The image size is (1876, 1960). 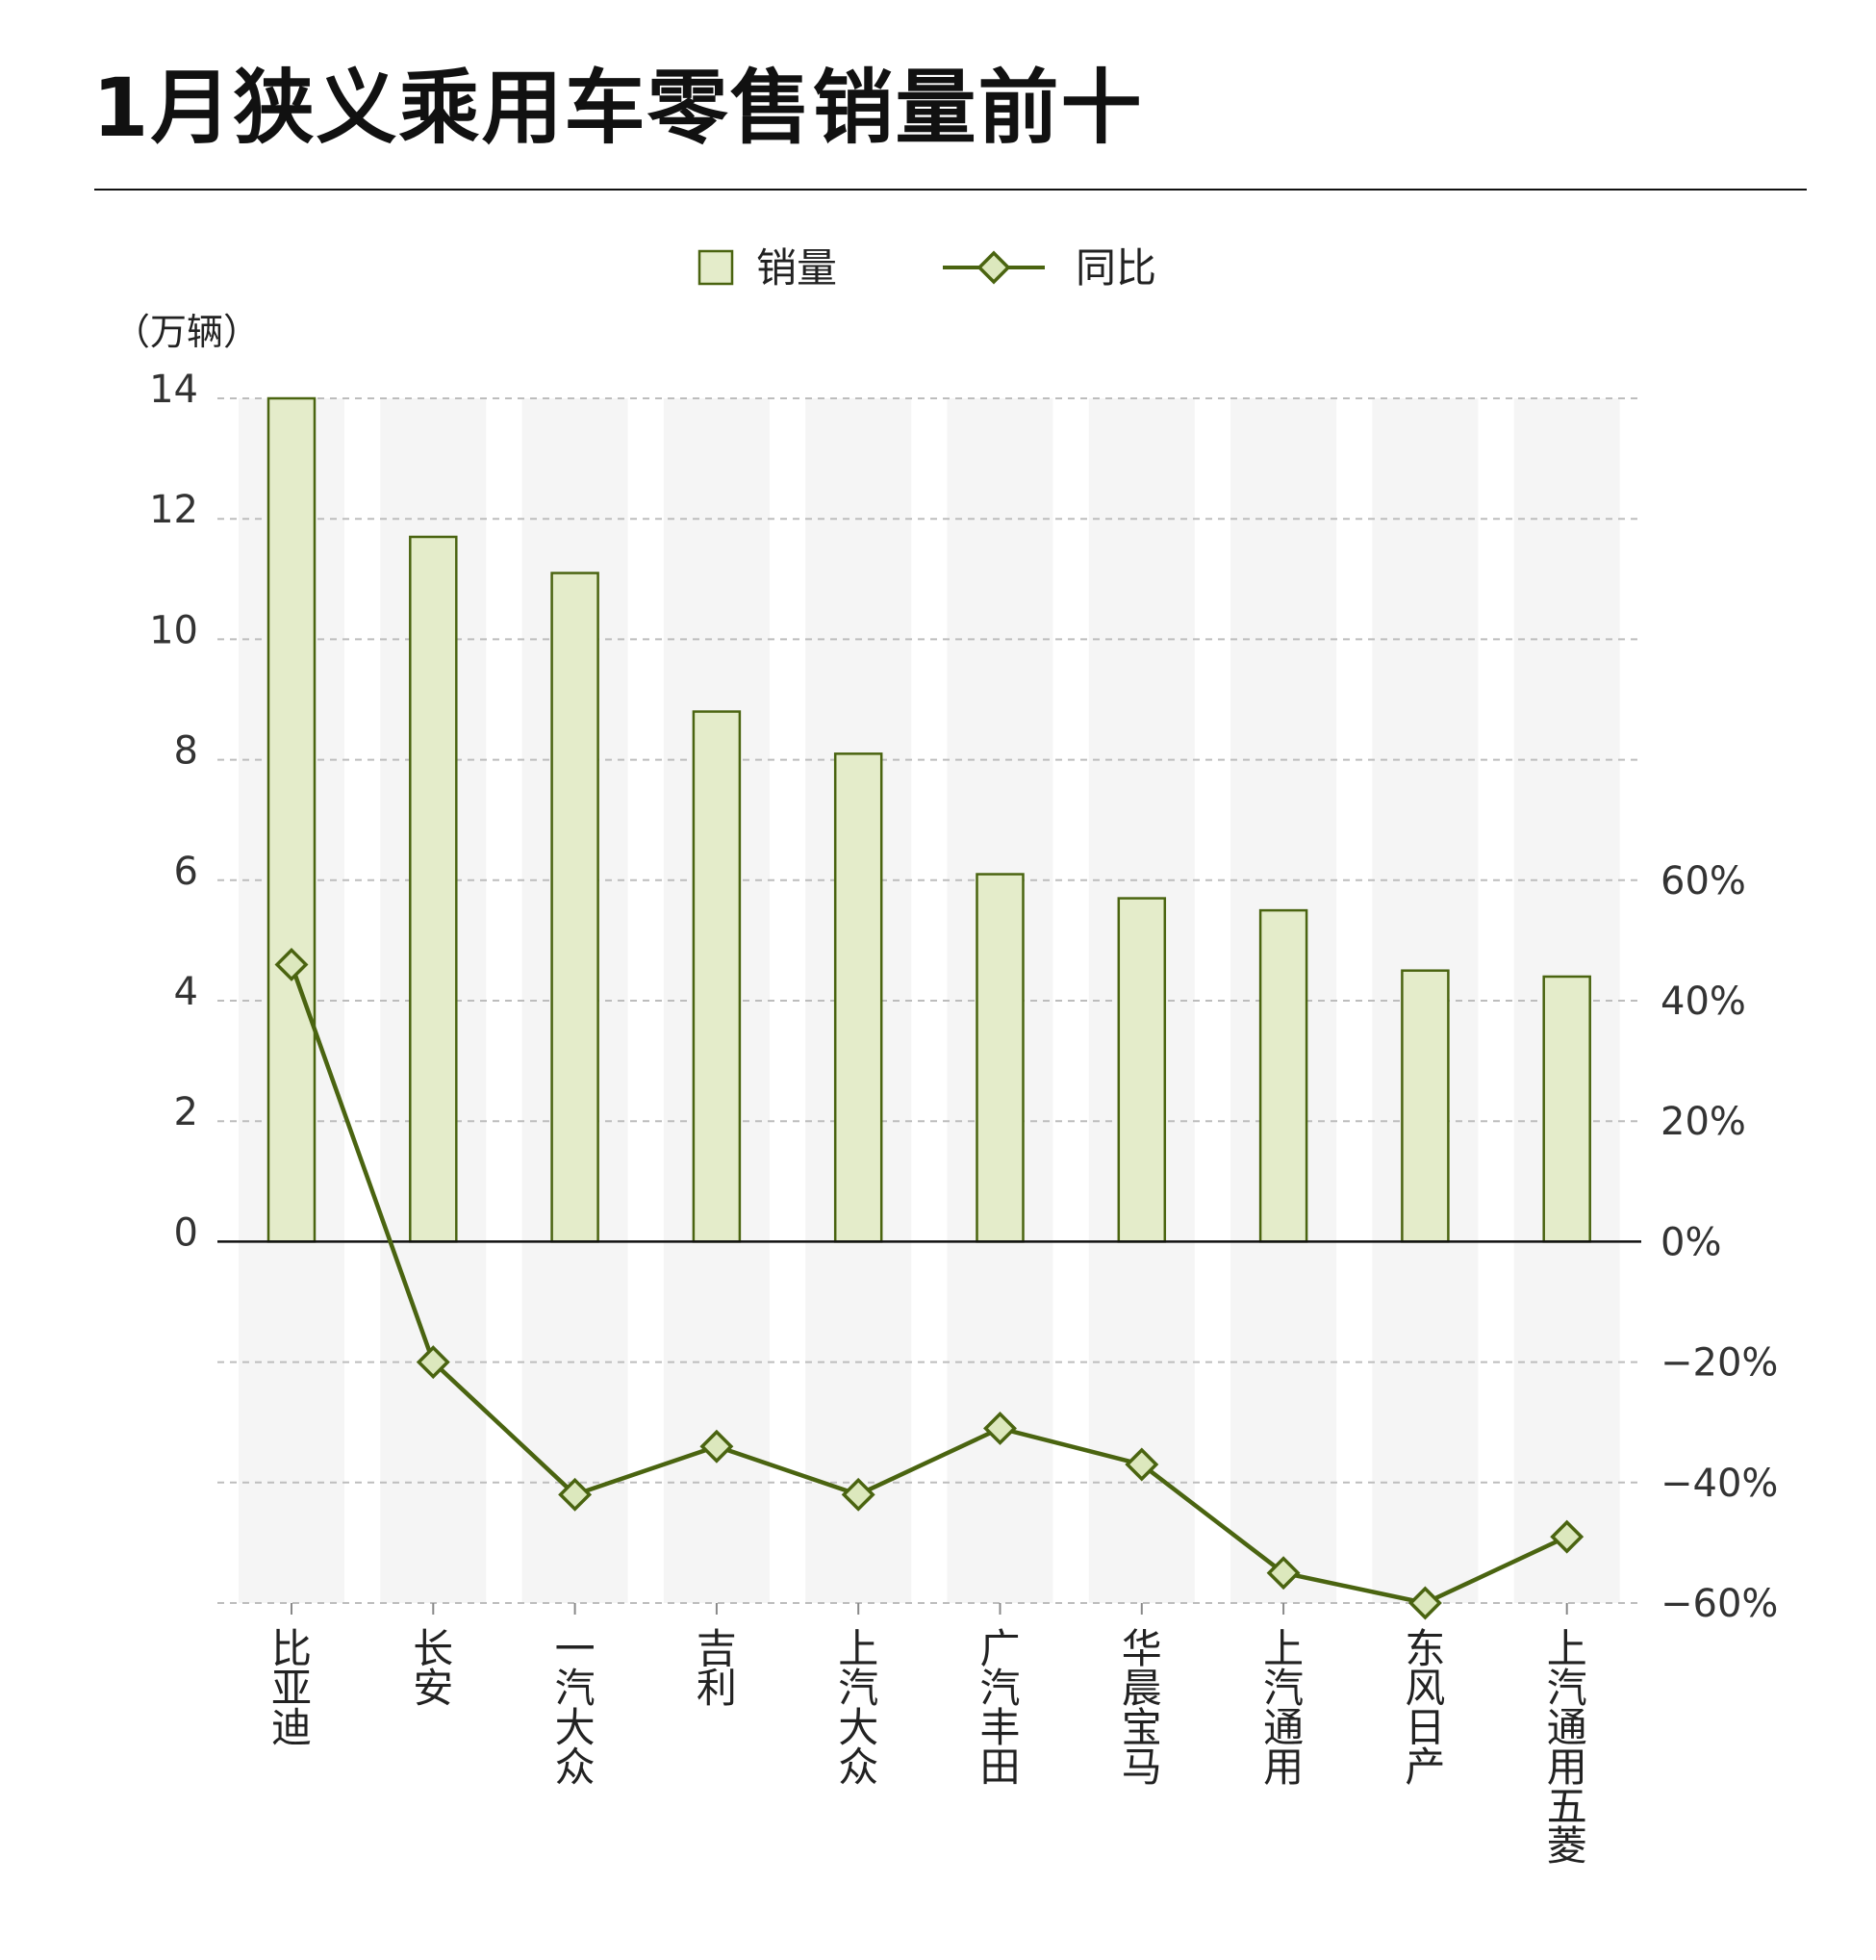 What do you see at coordinates (1116, 268) in the screenshot?
I see `legend-line-label: 同比` at bounding box center [1116, 268].